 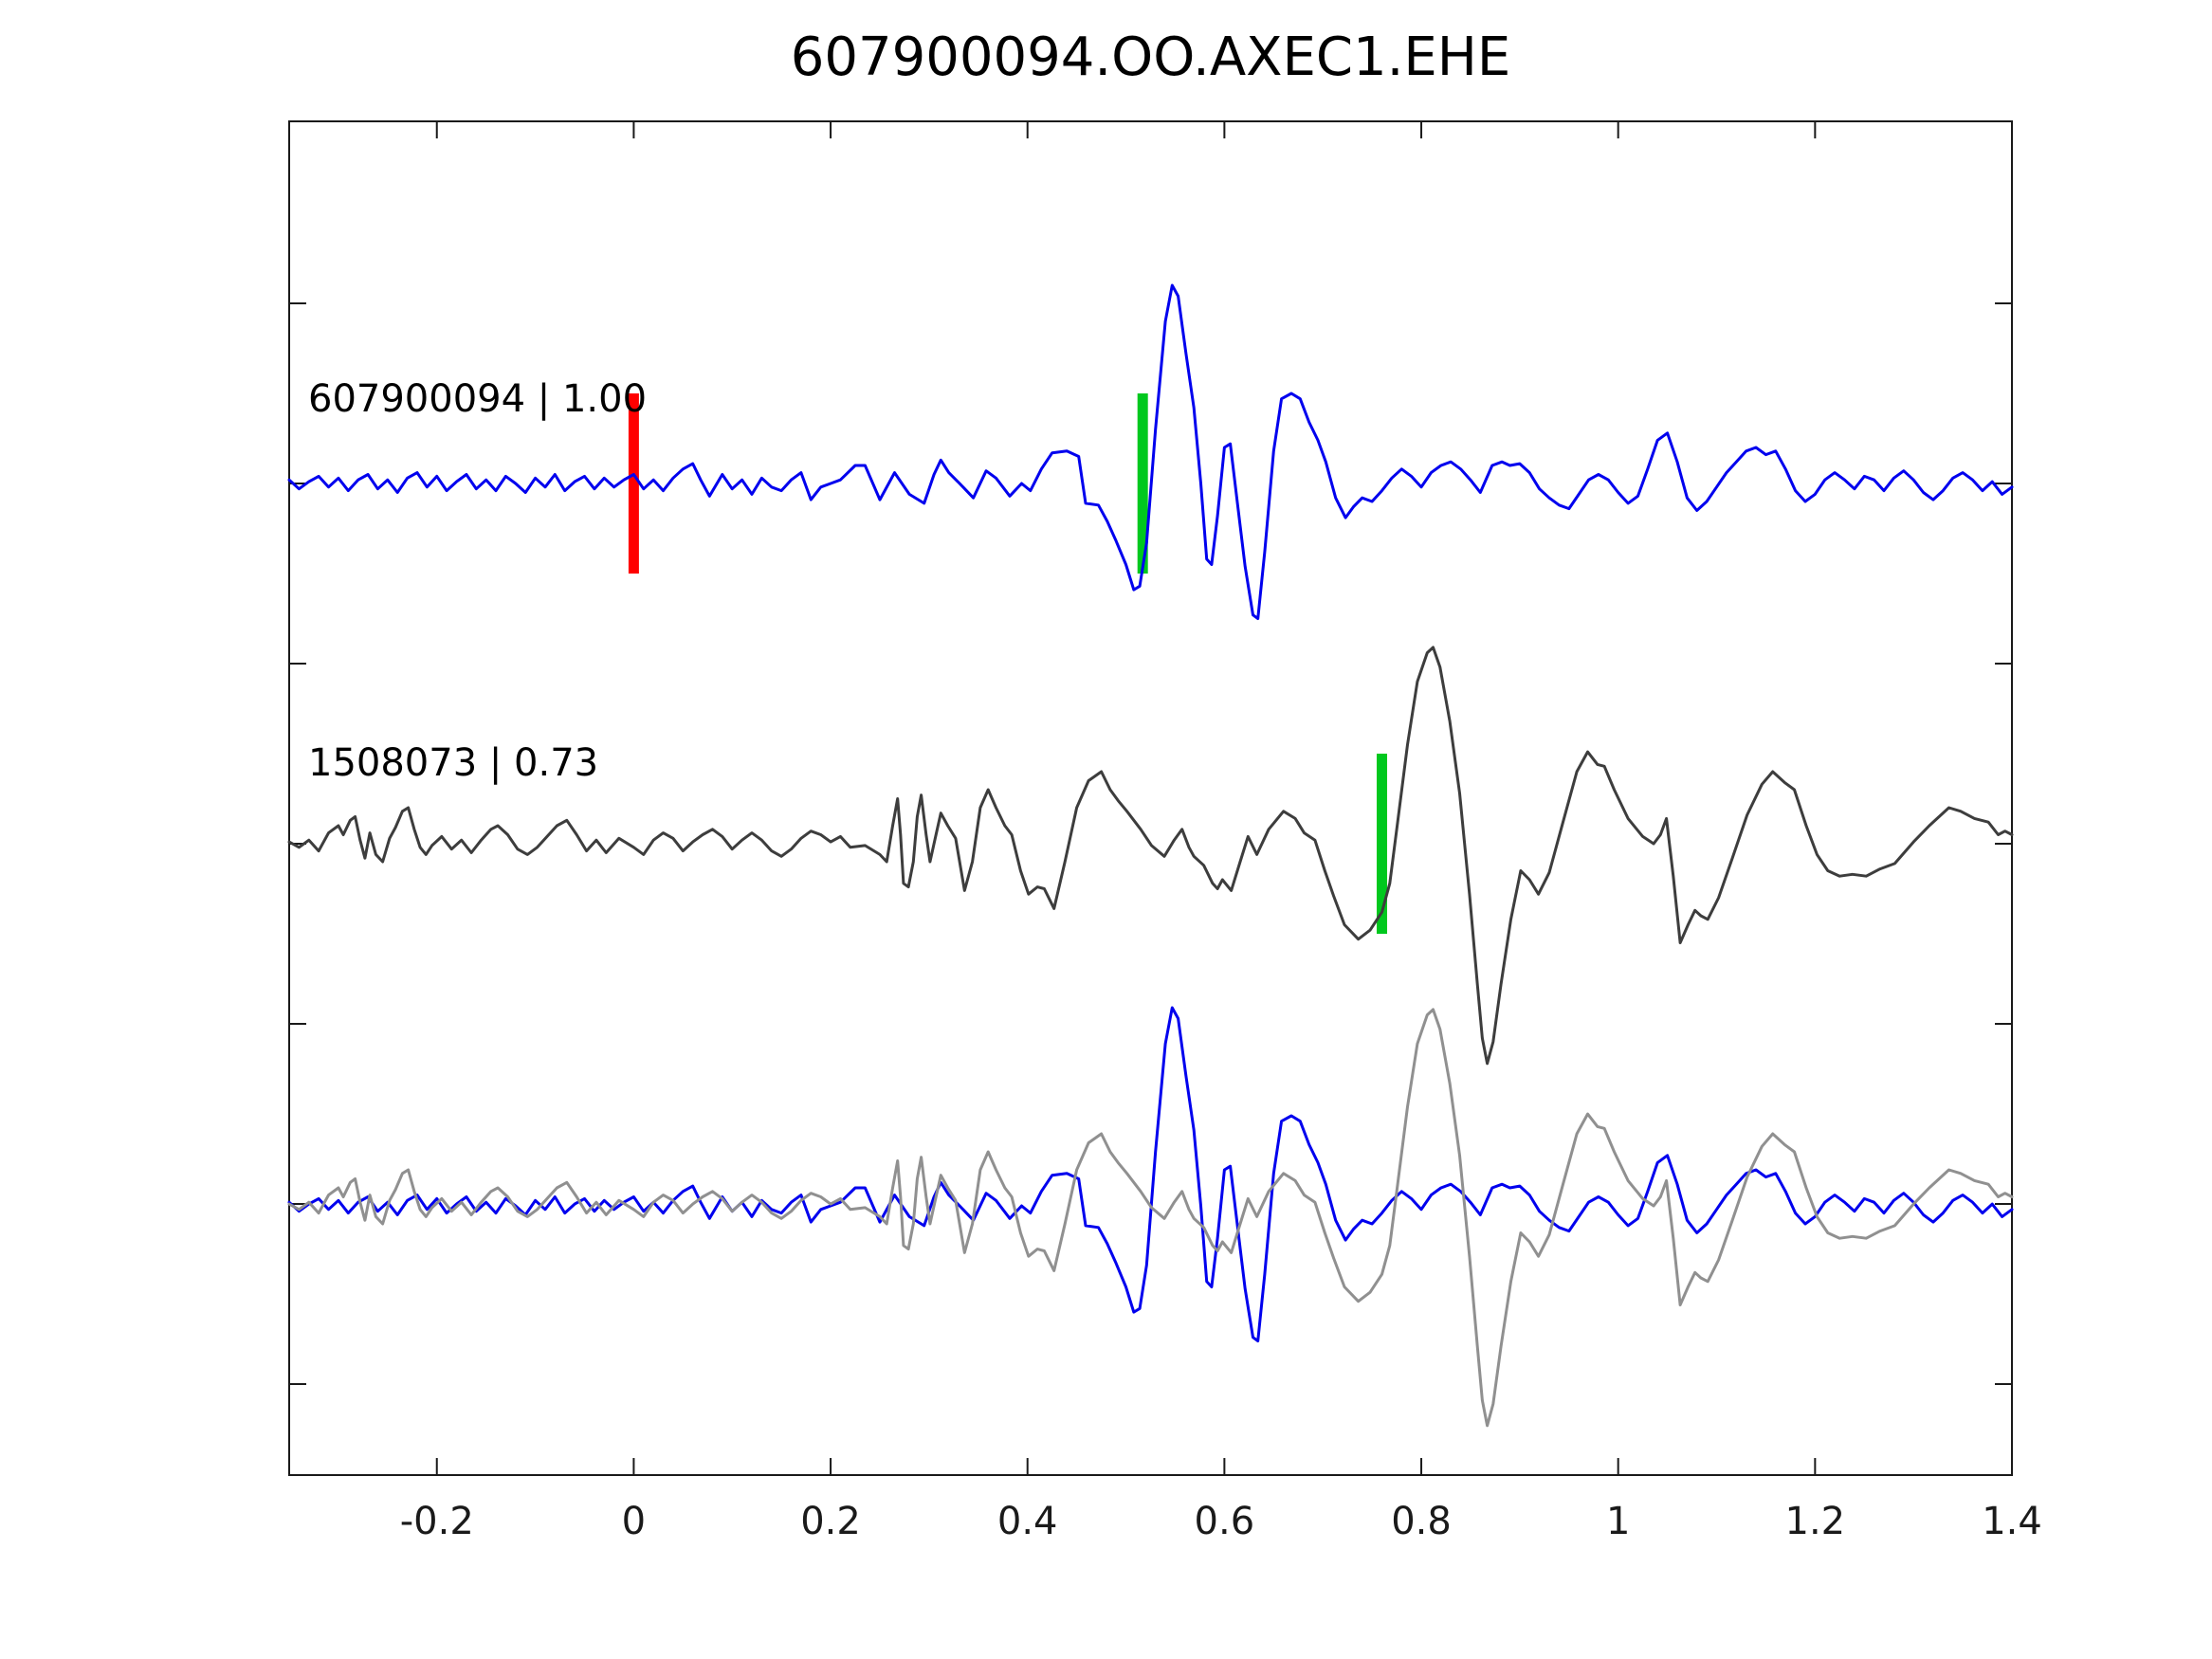 I want to click on trace-label-top: 607900094 | 1.00, so click(x=478, y=399).